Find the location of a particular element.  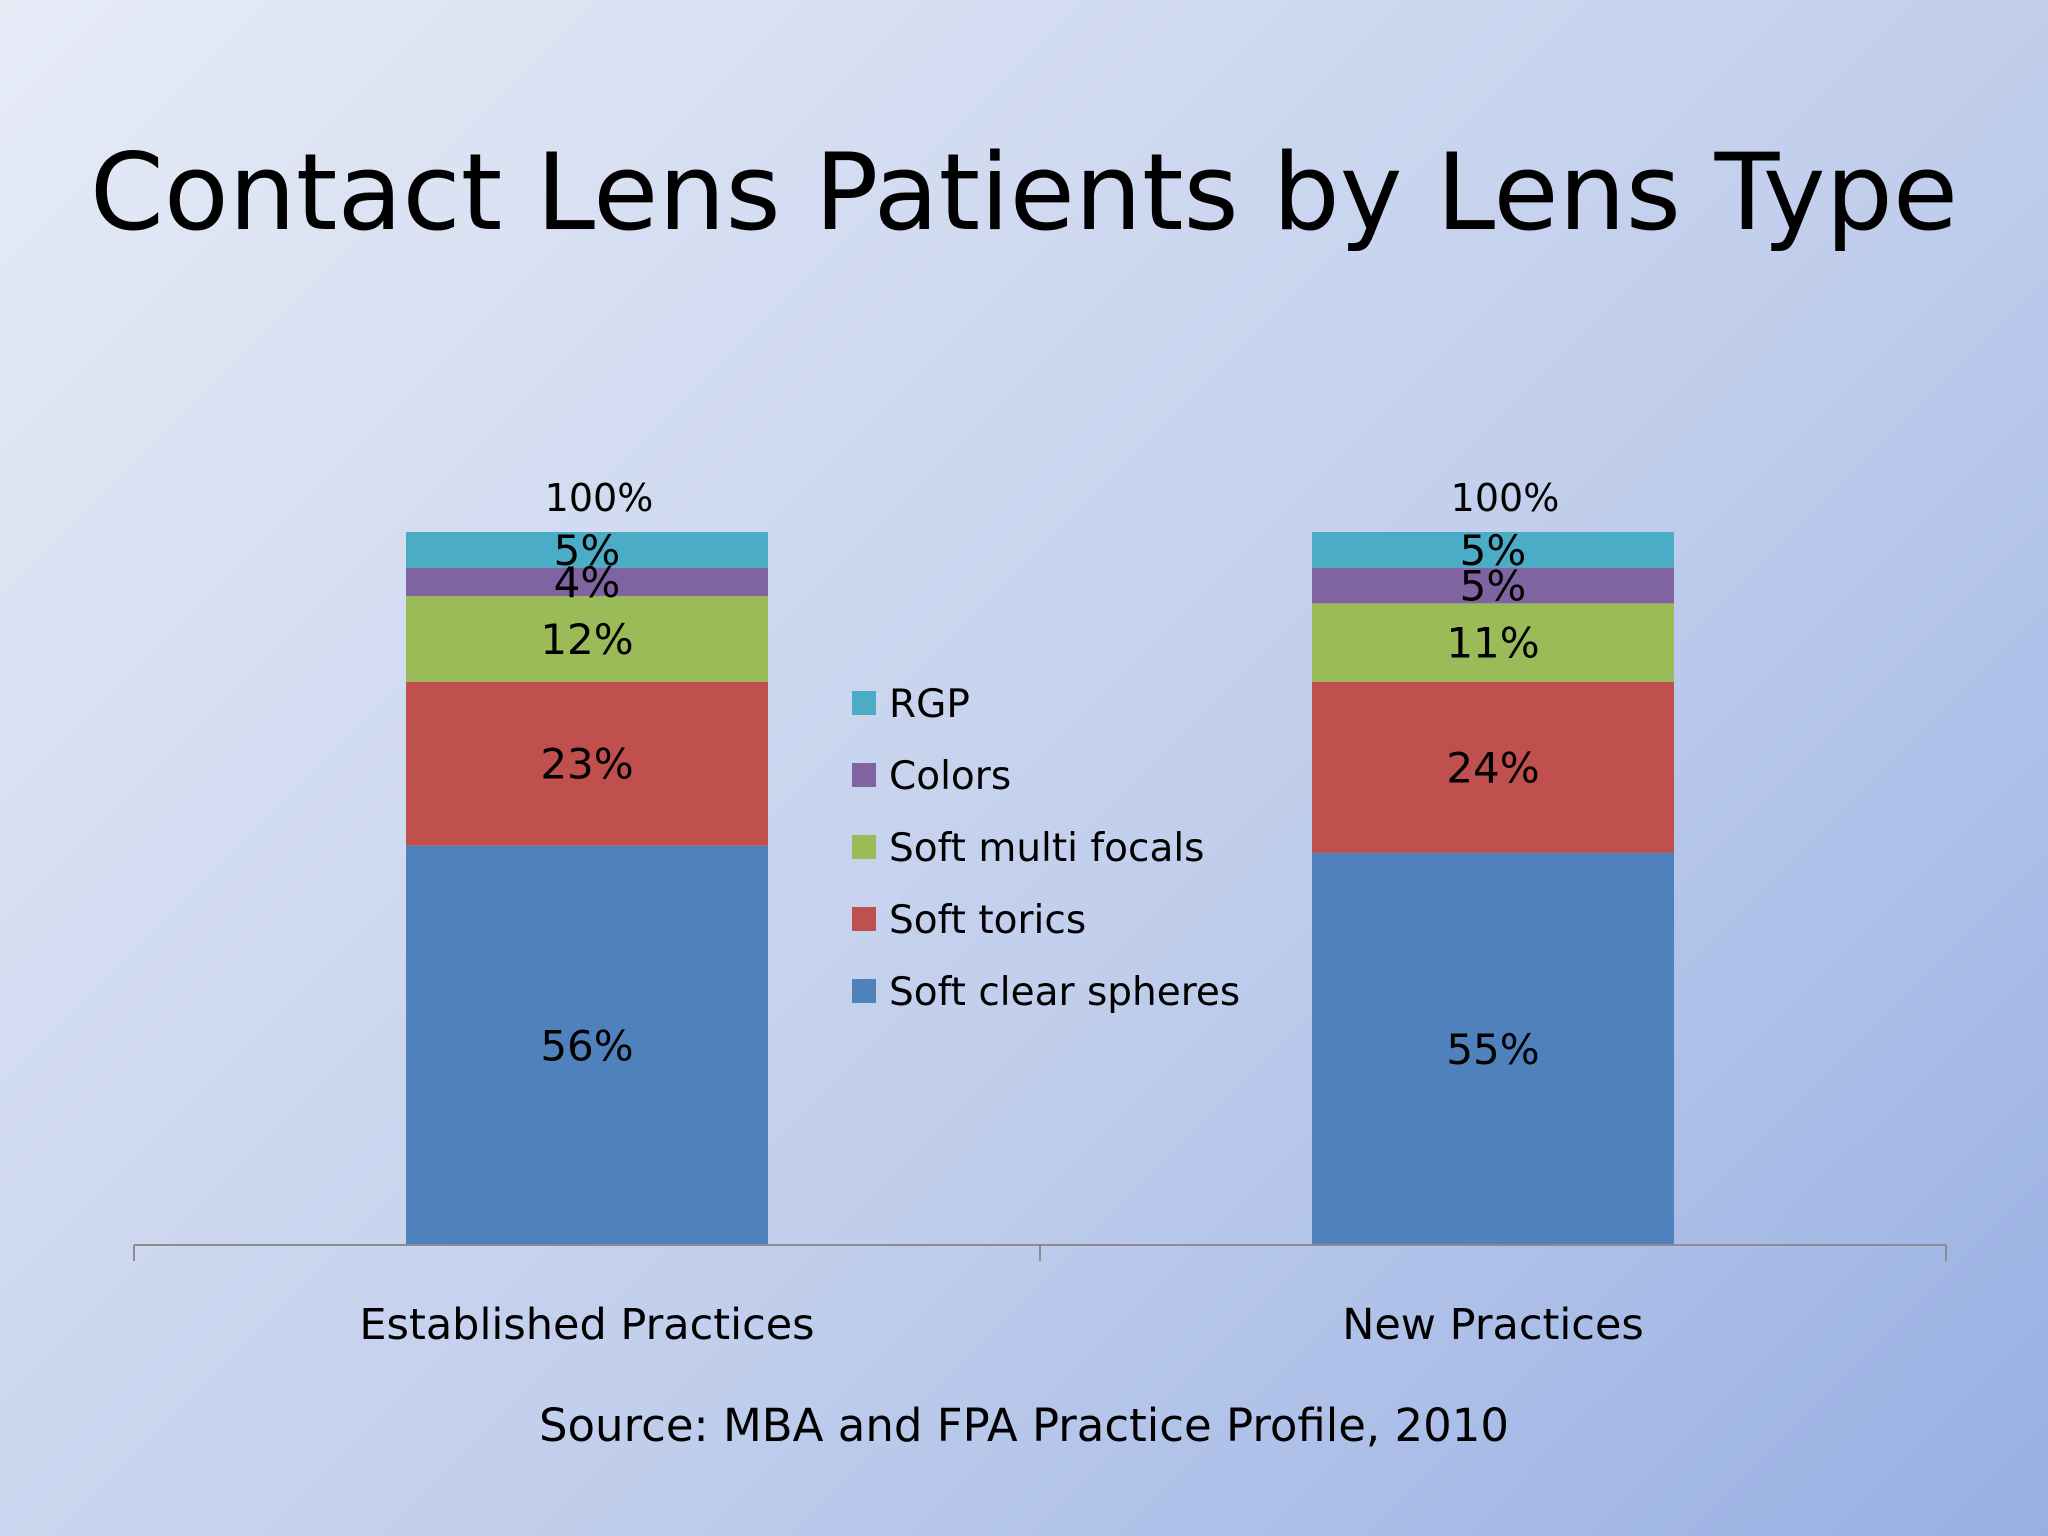

legend-swatch-soft-multi-focals is located at coordinates (864, 847).